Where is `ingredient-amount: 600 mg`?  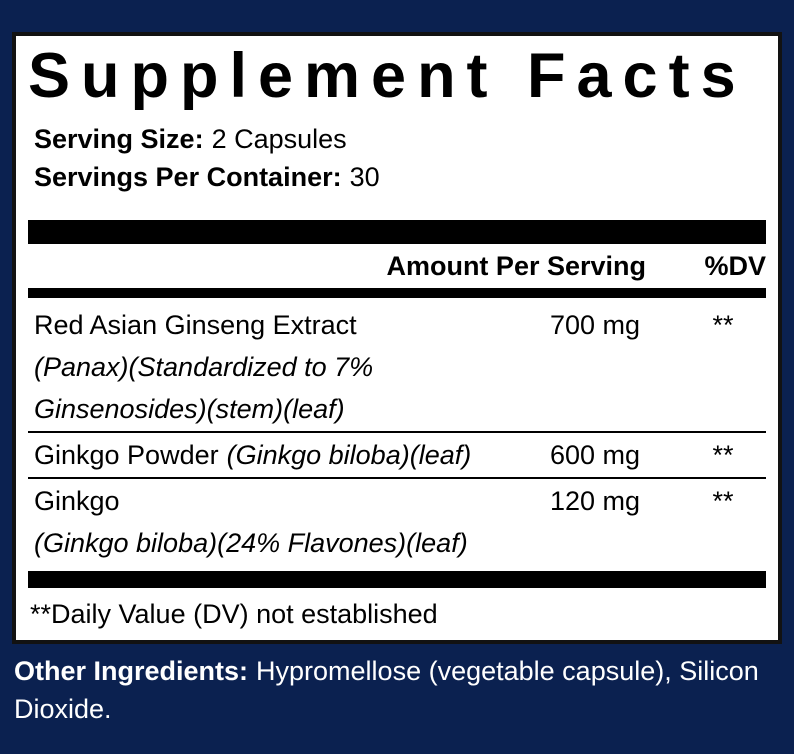 ingredient-amount: 600 mg is located at coordinates (595, 455).